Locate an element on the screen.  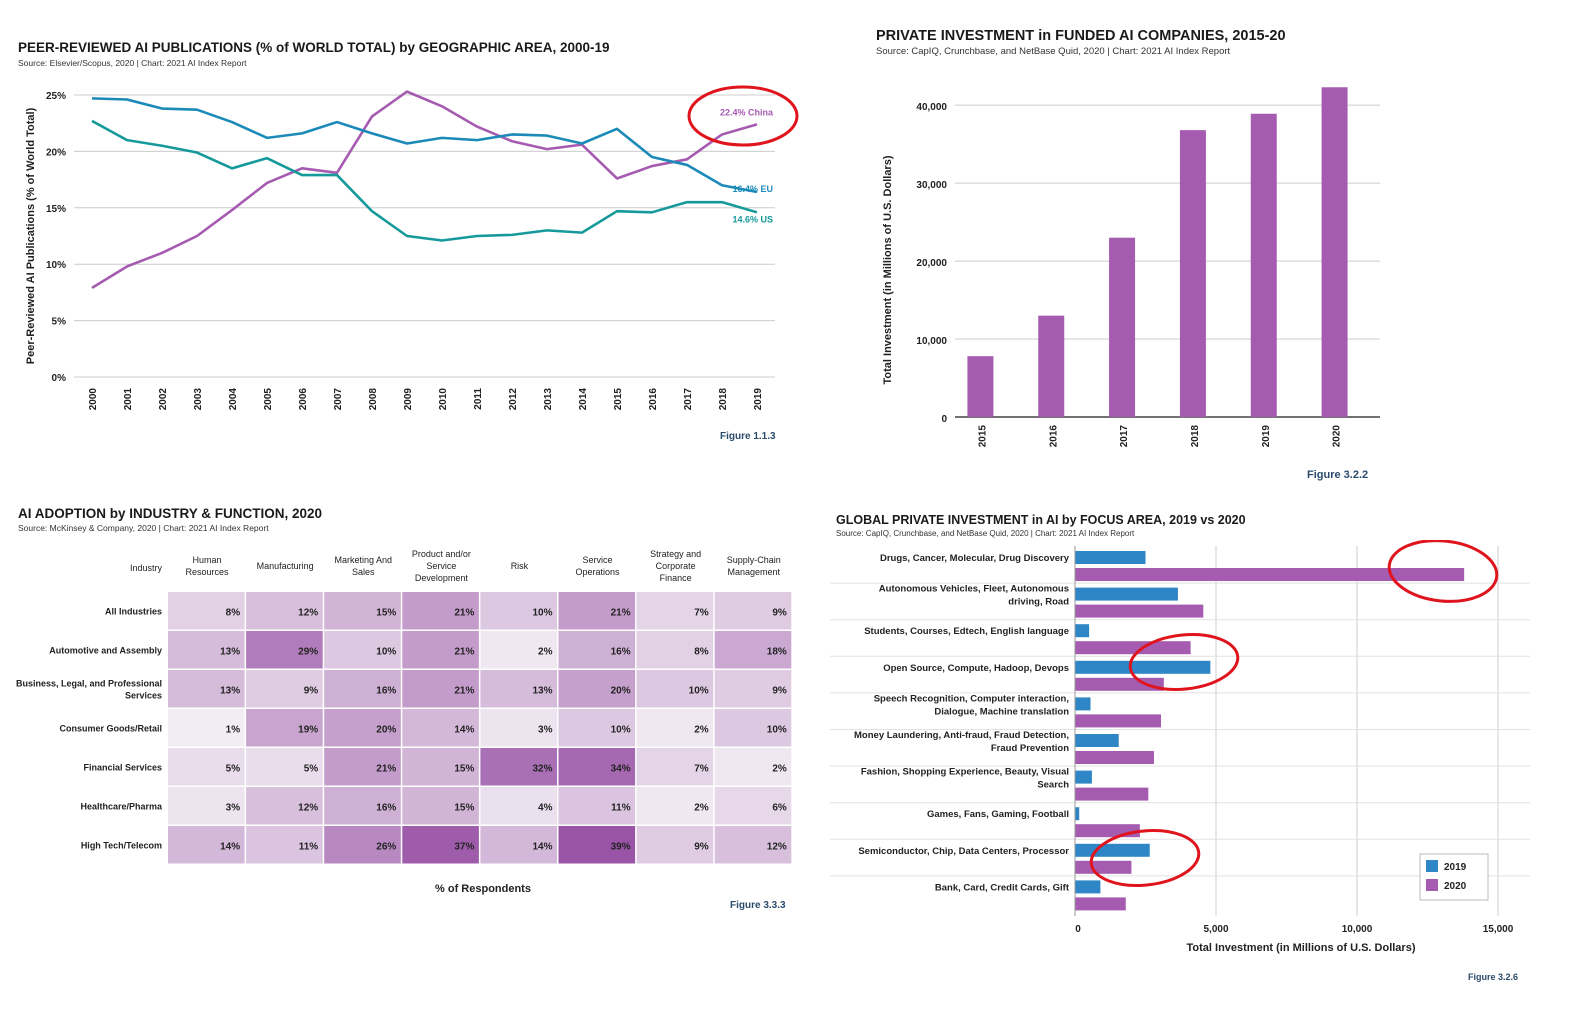
heatmap-value: 5% is located at coordinates (233, 769).